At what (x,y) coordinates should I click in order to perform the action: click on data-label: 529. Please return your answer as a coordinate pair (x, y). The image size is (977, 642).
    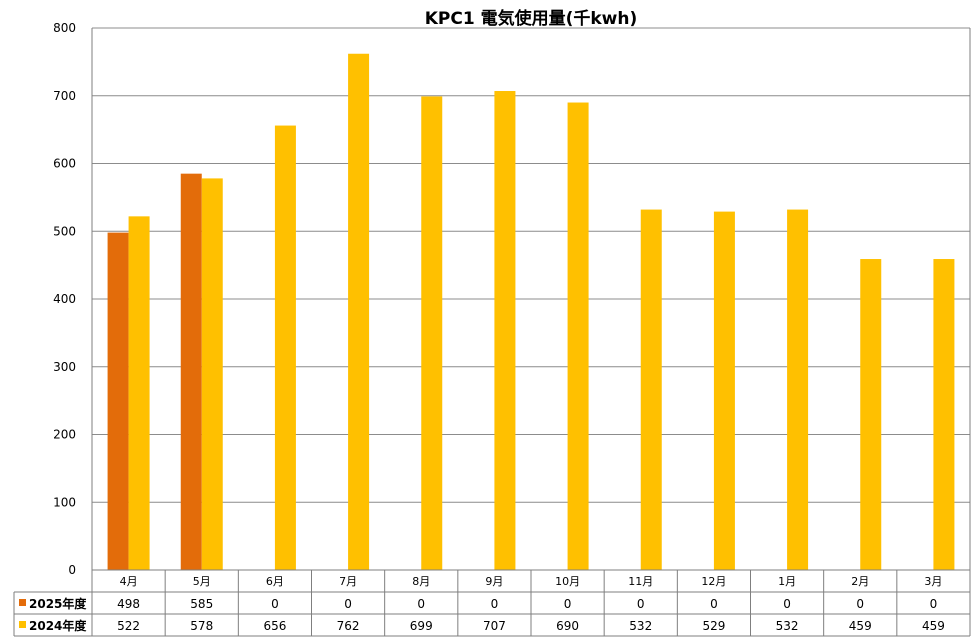
    Looking at the image, I should click on (713, 626).